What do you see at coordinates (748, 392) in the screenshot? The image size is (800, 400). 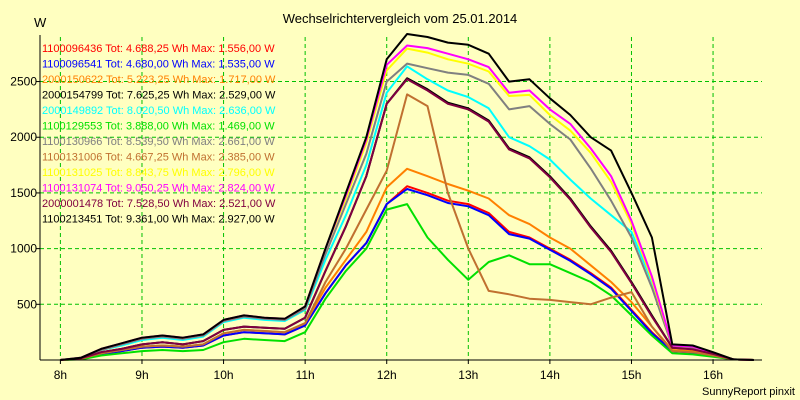 I see `footer-credit: SunnyReport pinxit` at bounding box center [748, 392].